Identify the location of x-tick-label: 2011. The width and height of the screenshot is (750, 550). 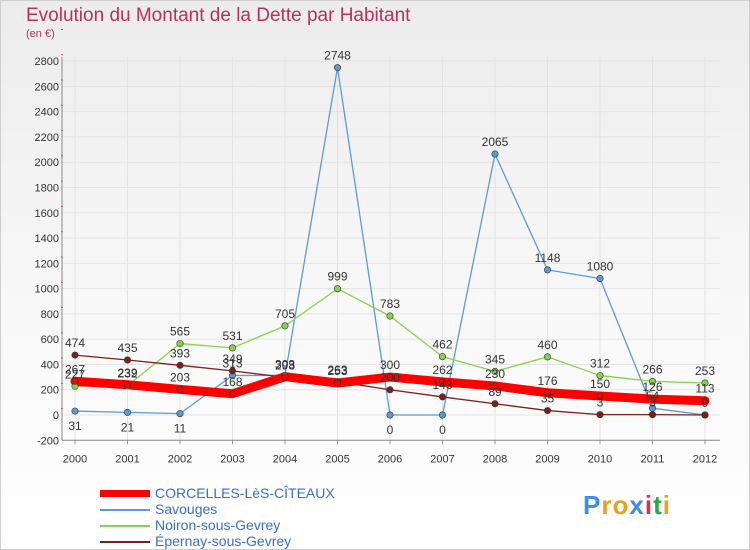
(653, 459).